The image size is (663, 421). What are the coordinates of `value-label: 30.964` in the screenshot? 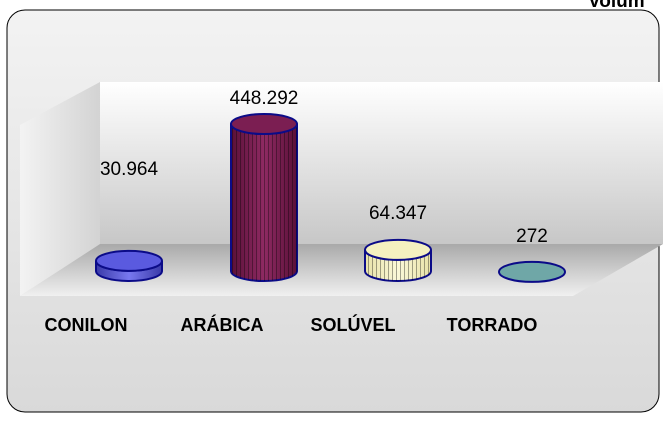 It's located at (129, 169).